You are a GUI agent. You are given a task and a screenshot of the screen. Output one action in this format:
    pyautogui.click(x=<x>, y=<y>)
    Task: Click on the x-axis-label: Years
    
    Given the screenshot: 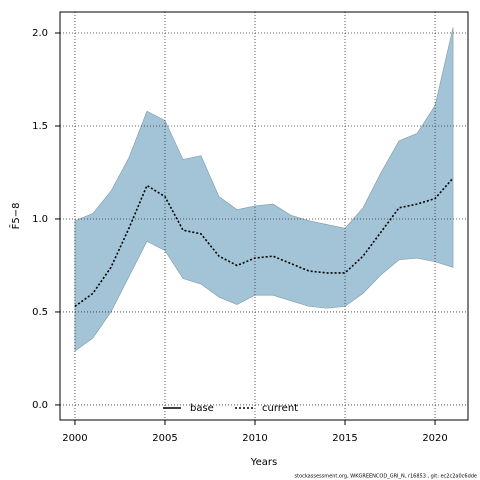 What is the action you would take?
    pyautogui.click(x=263, y=462)
    